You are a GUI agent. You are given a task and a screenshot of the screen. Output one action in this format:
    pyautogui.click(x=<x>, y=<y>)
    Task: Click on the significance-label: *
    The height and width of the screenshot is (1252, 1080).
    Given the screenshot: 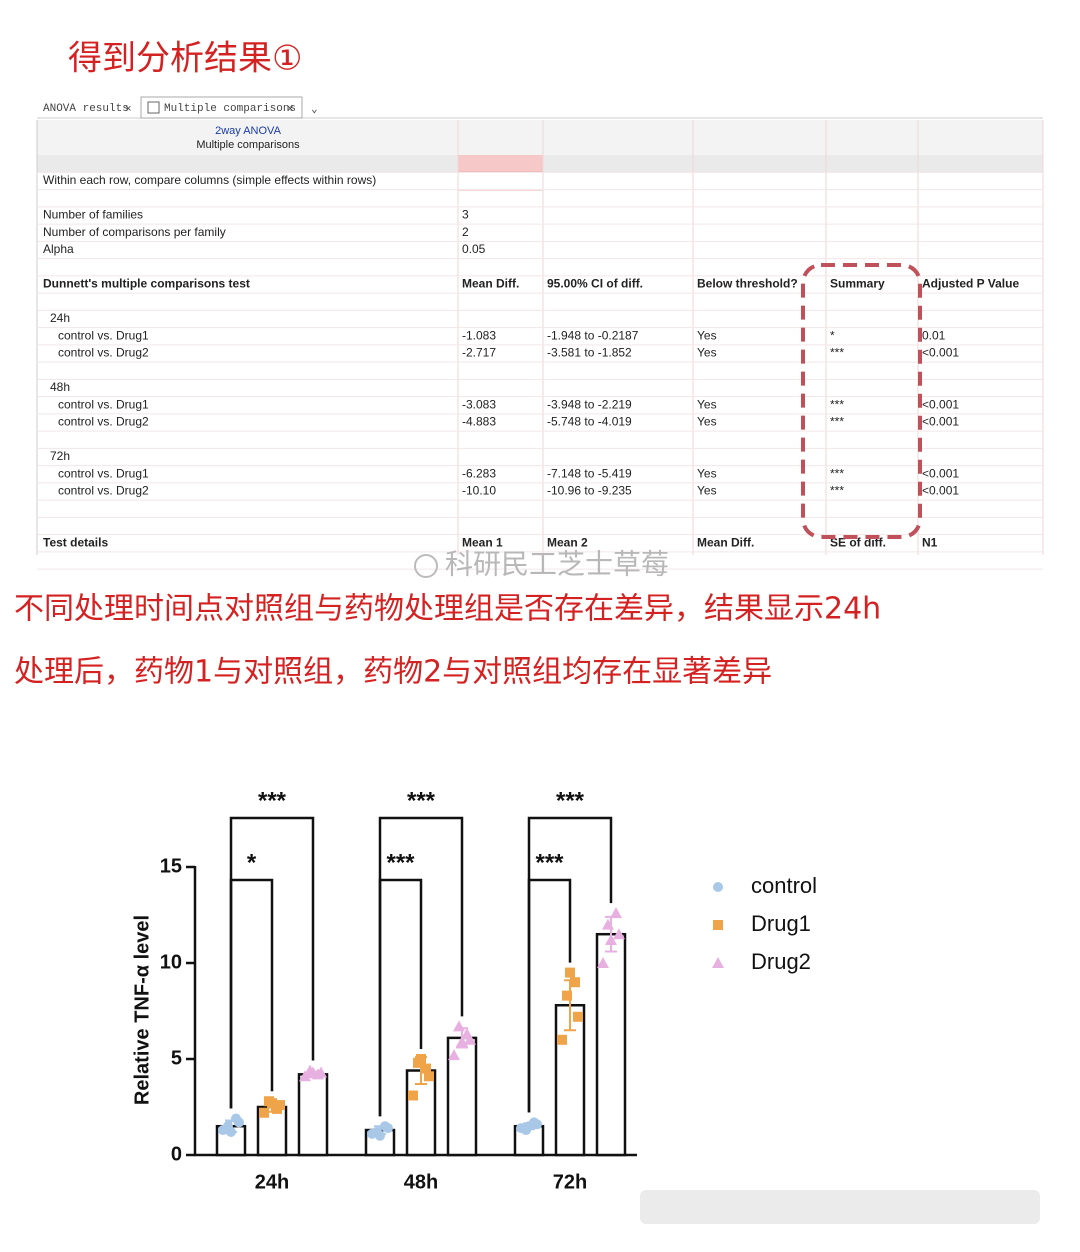 What is the action you would take?
    pyautogui.click(x=252, y=862)
    